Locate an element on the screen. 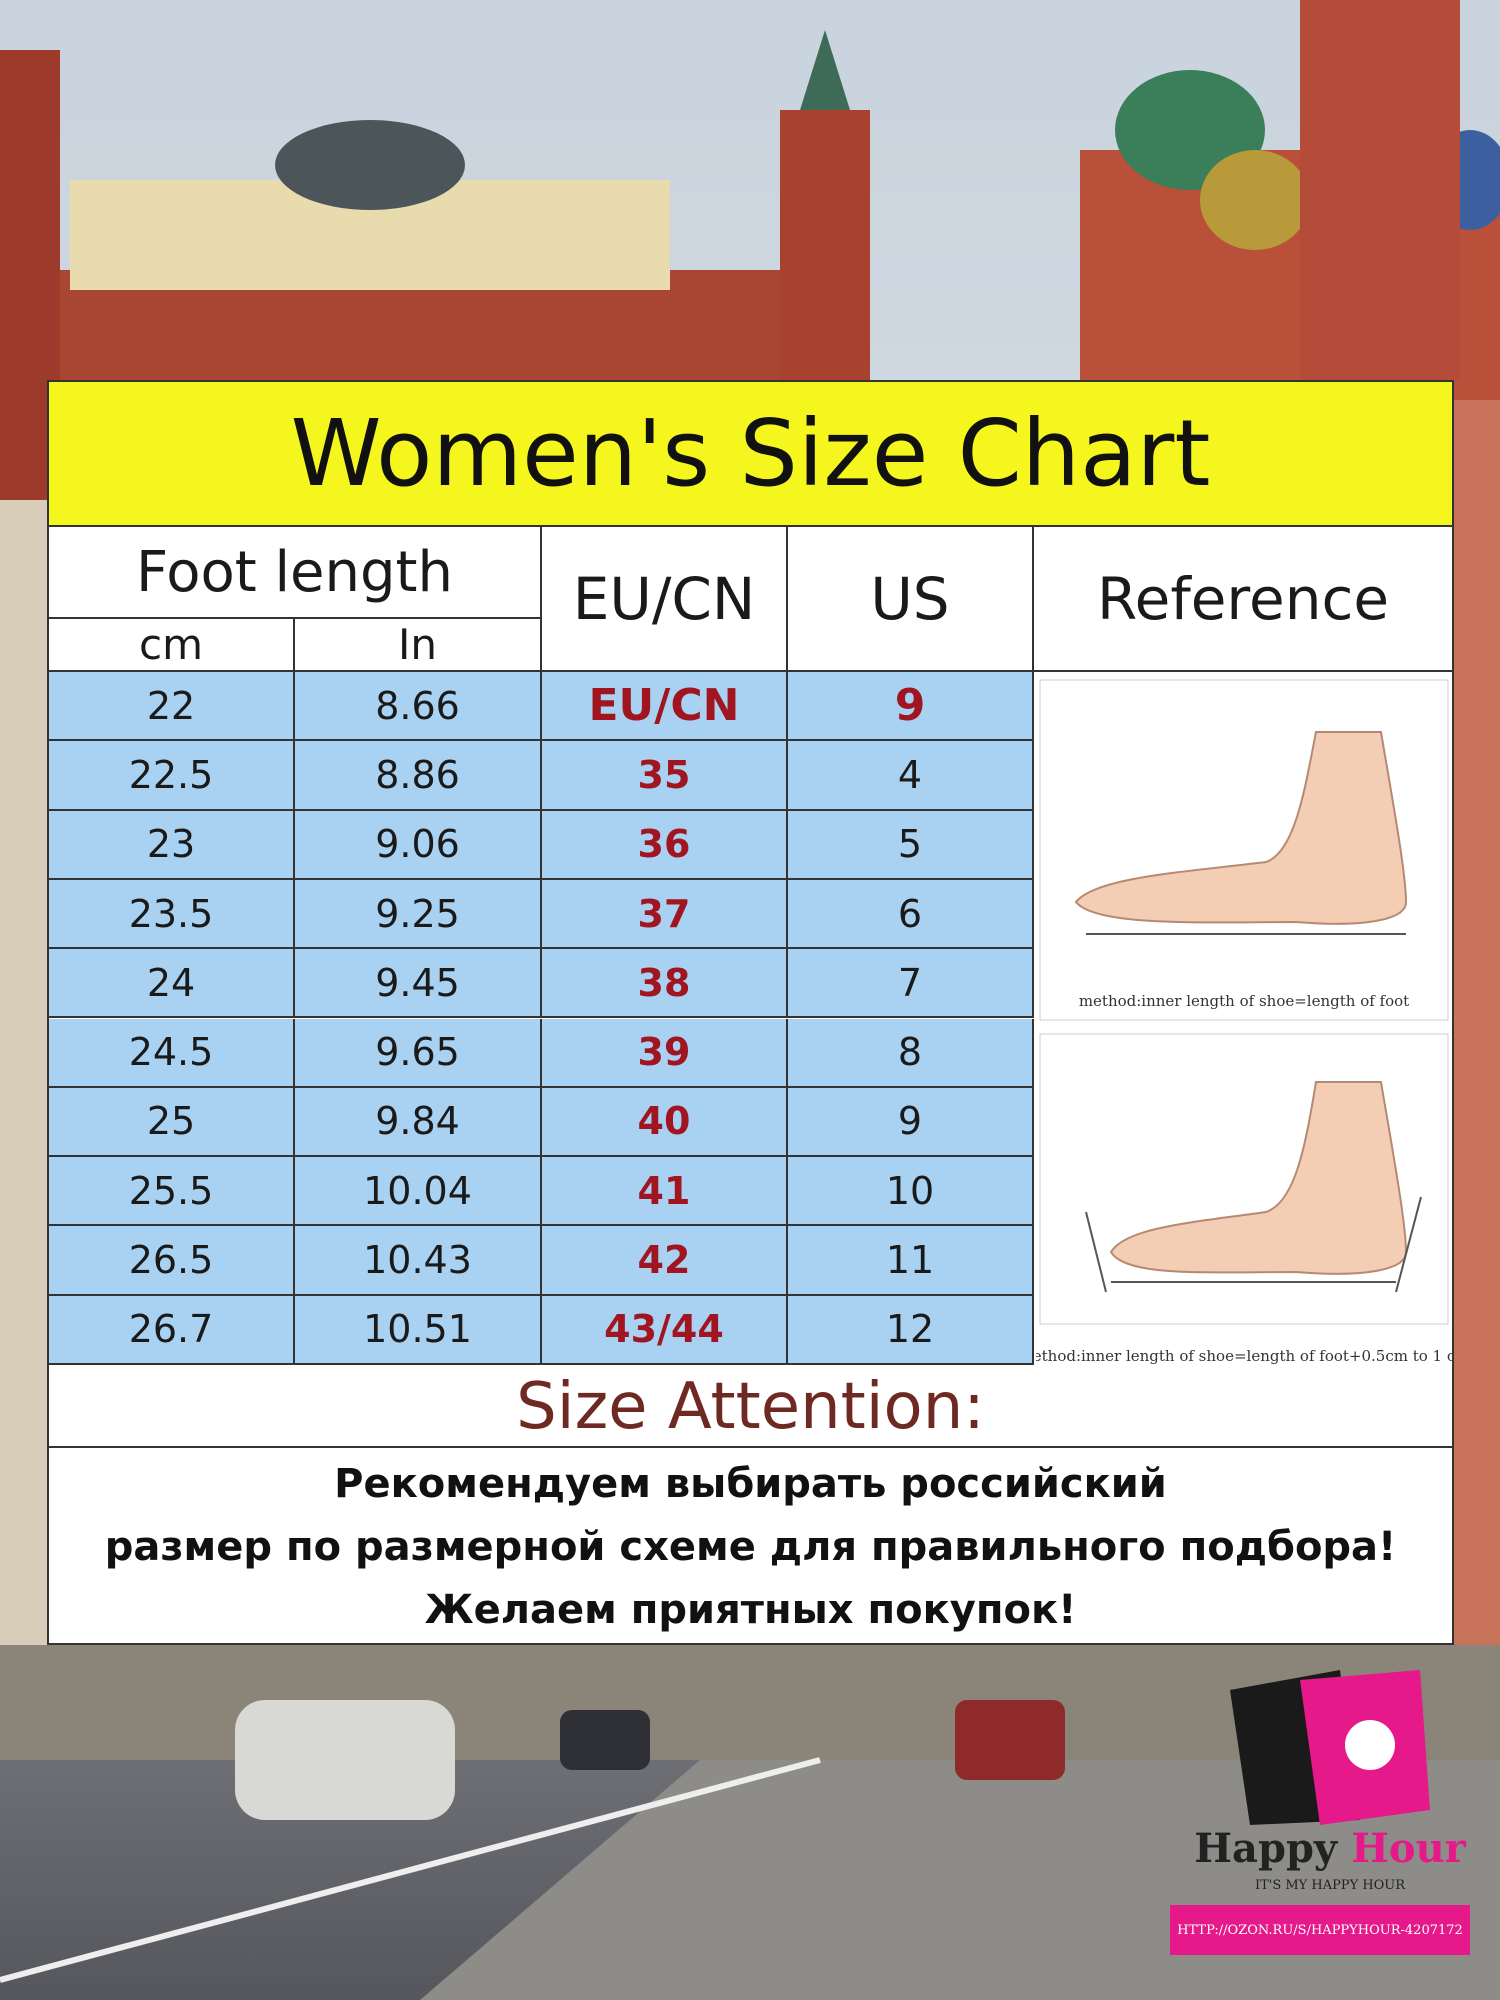  table-cell: 36 is located at coordinates (665, 845).